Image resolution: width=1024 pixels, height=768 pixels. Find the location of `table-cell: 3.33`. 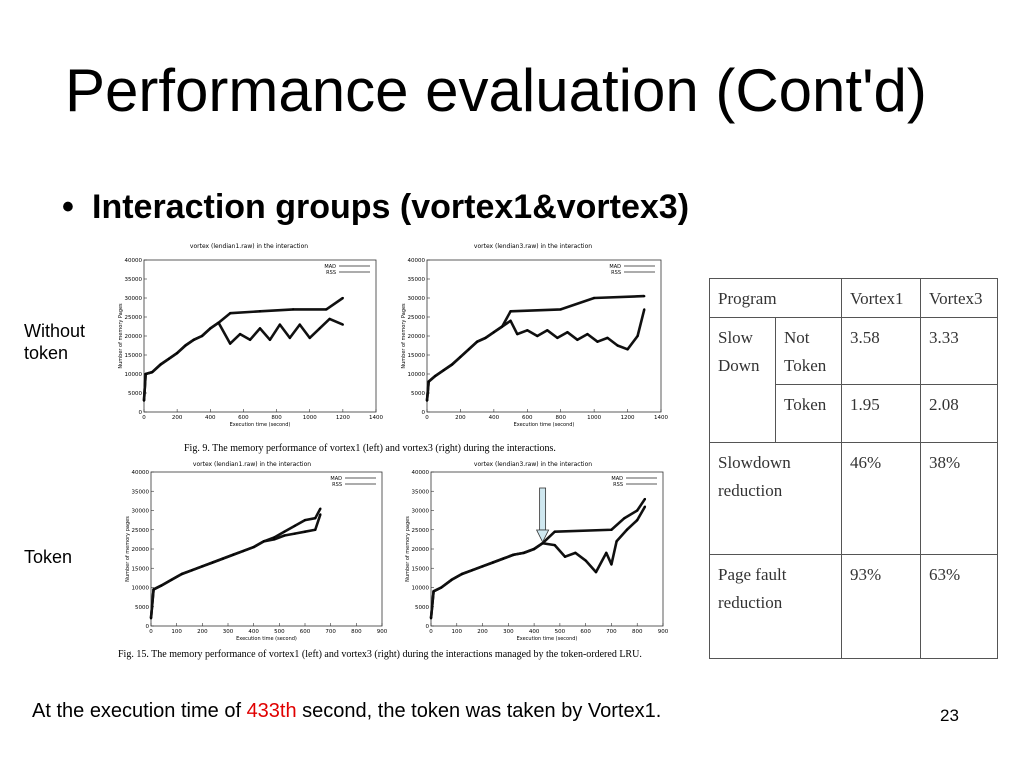

table-cell: 3.33 is located at coordinates (959, 351).